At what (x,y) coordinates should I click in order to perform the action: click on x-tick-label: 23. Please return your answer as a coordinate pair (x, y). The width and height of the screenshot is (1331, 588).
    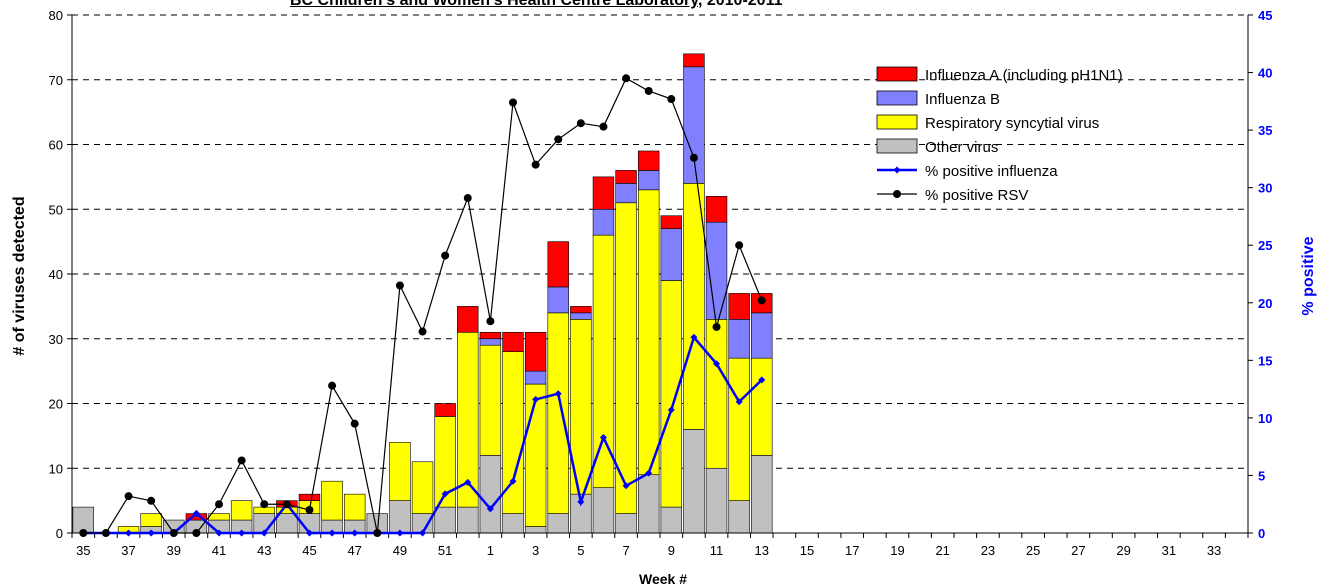
    Looking at the image, I should click on (988, 550).